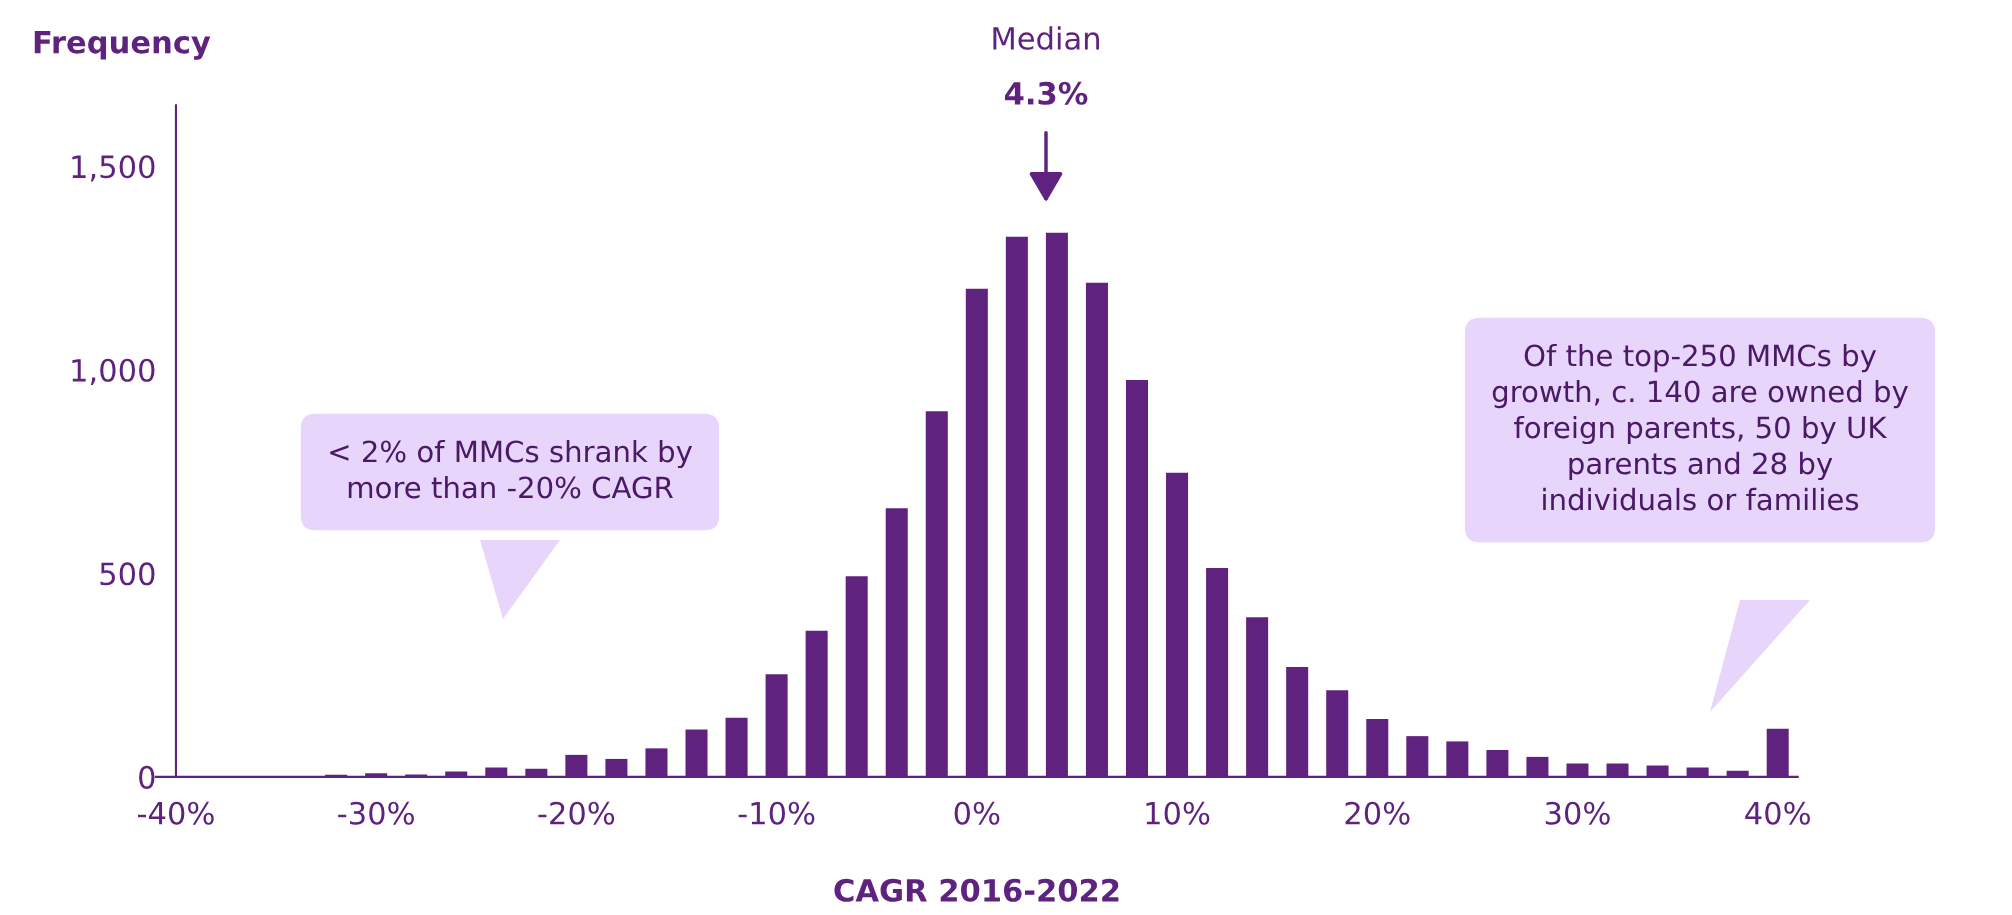  I want to click on y-tick-label: 0, so click(147, 777).